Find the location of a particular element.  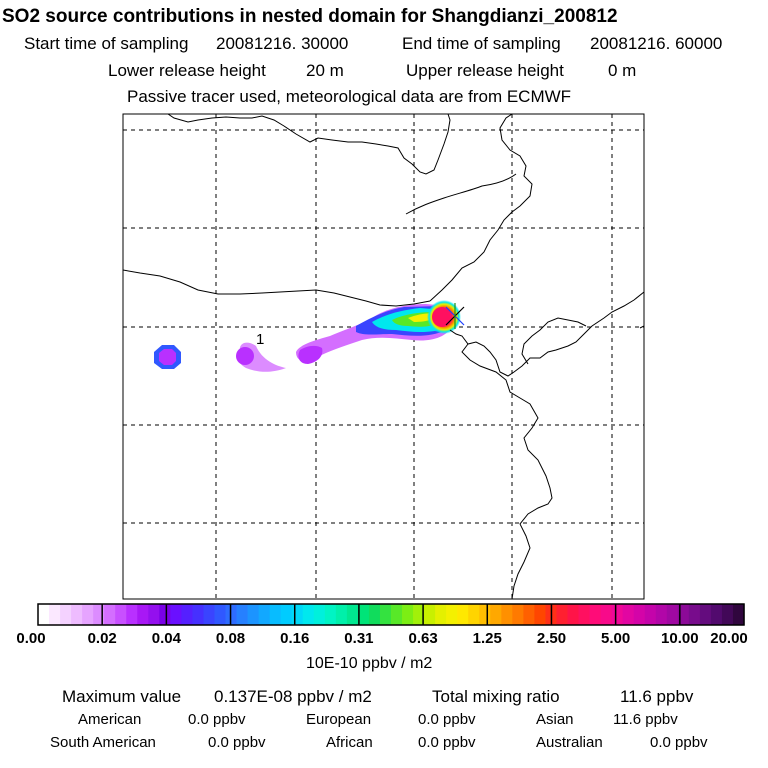

colorbar-separators is located at coordinates (391, 614).